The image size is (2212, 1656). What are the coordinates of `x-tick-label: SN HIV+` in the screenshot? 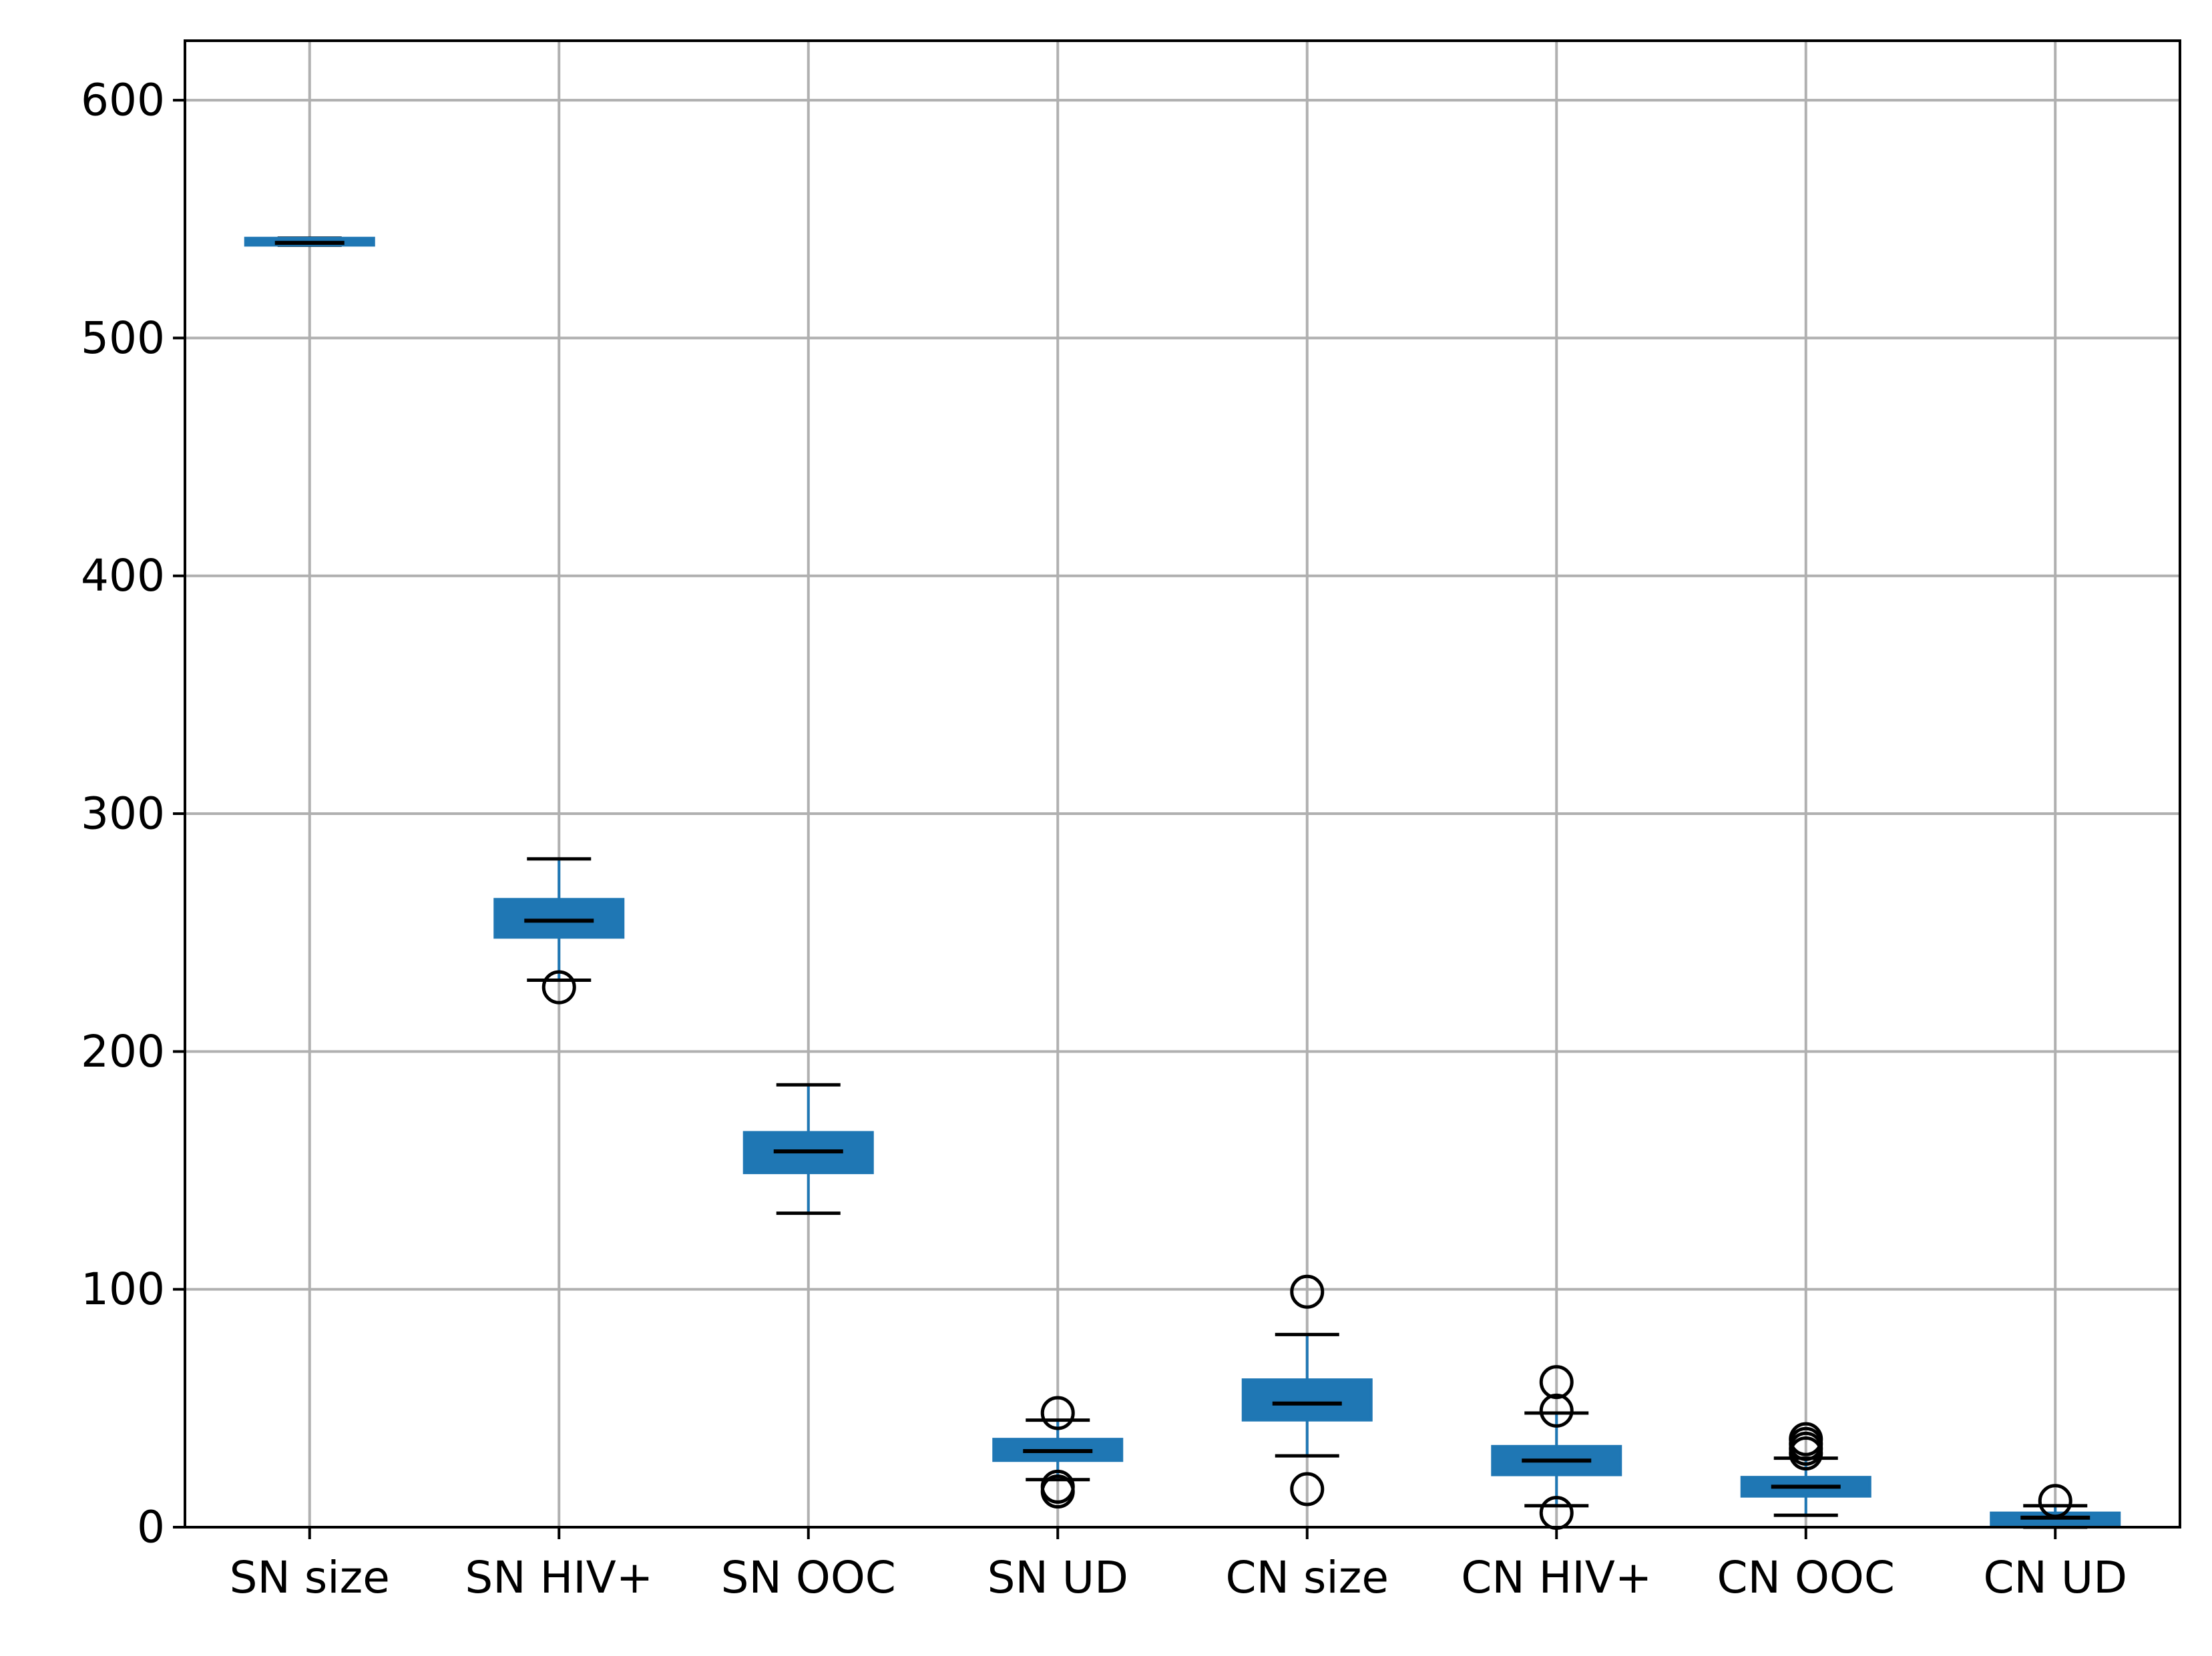 It's located at (559, 1577).